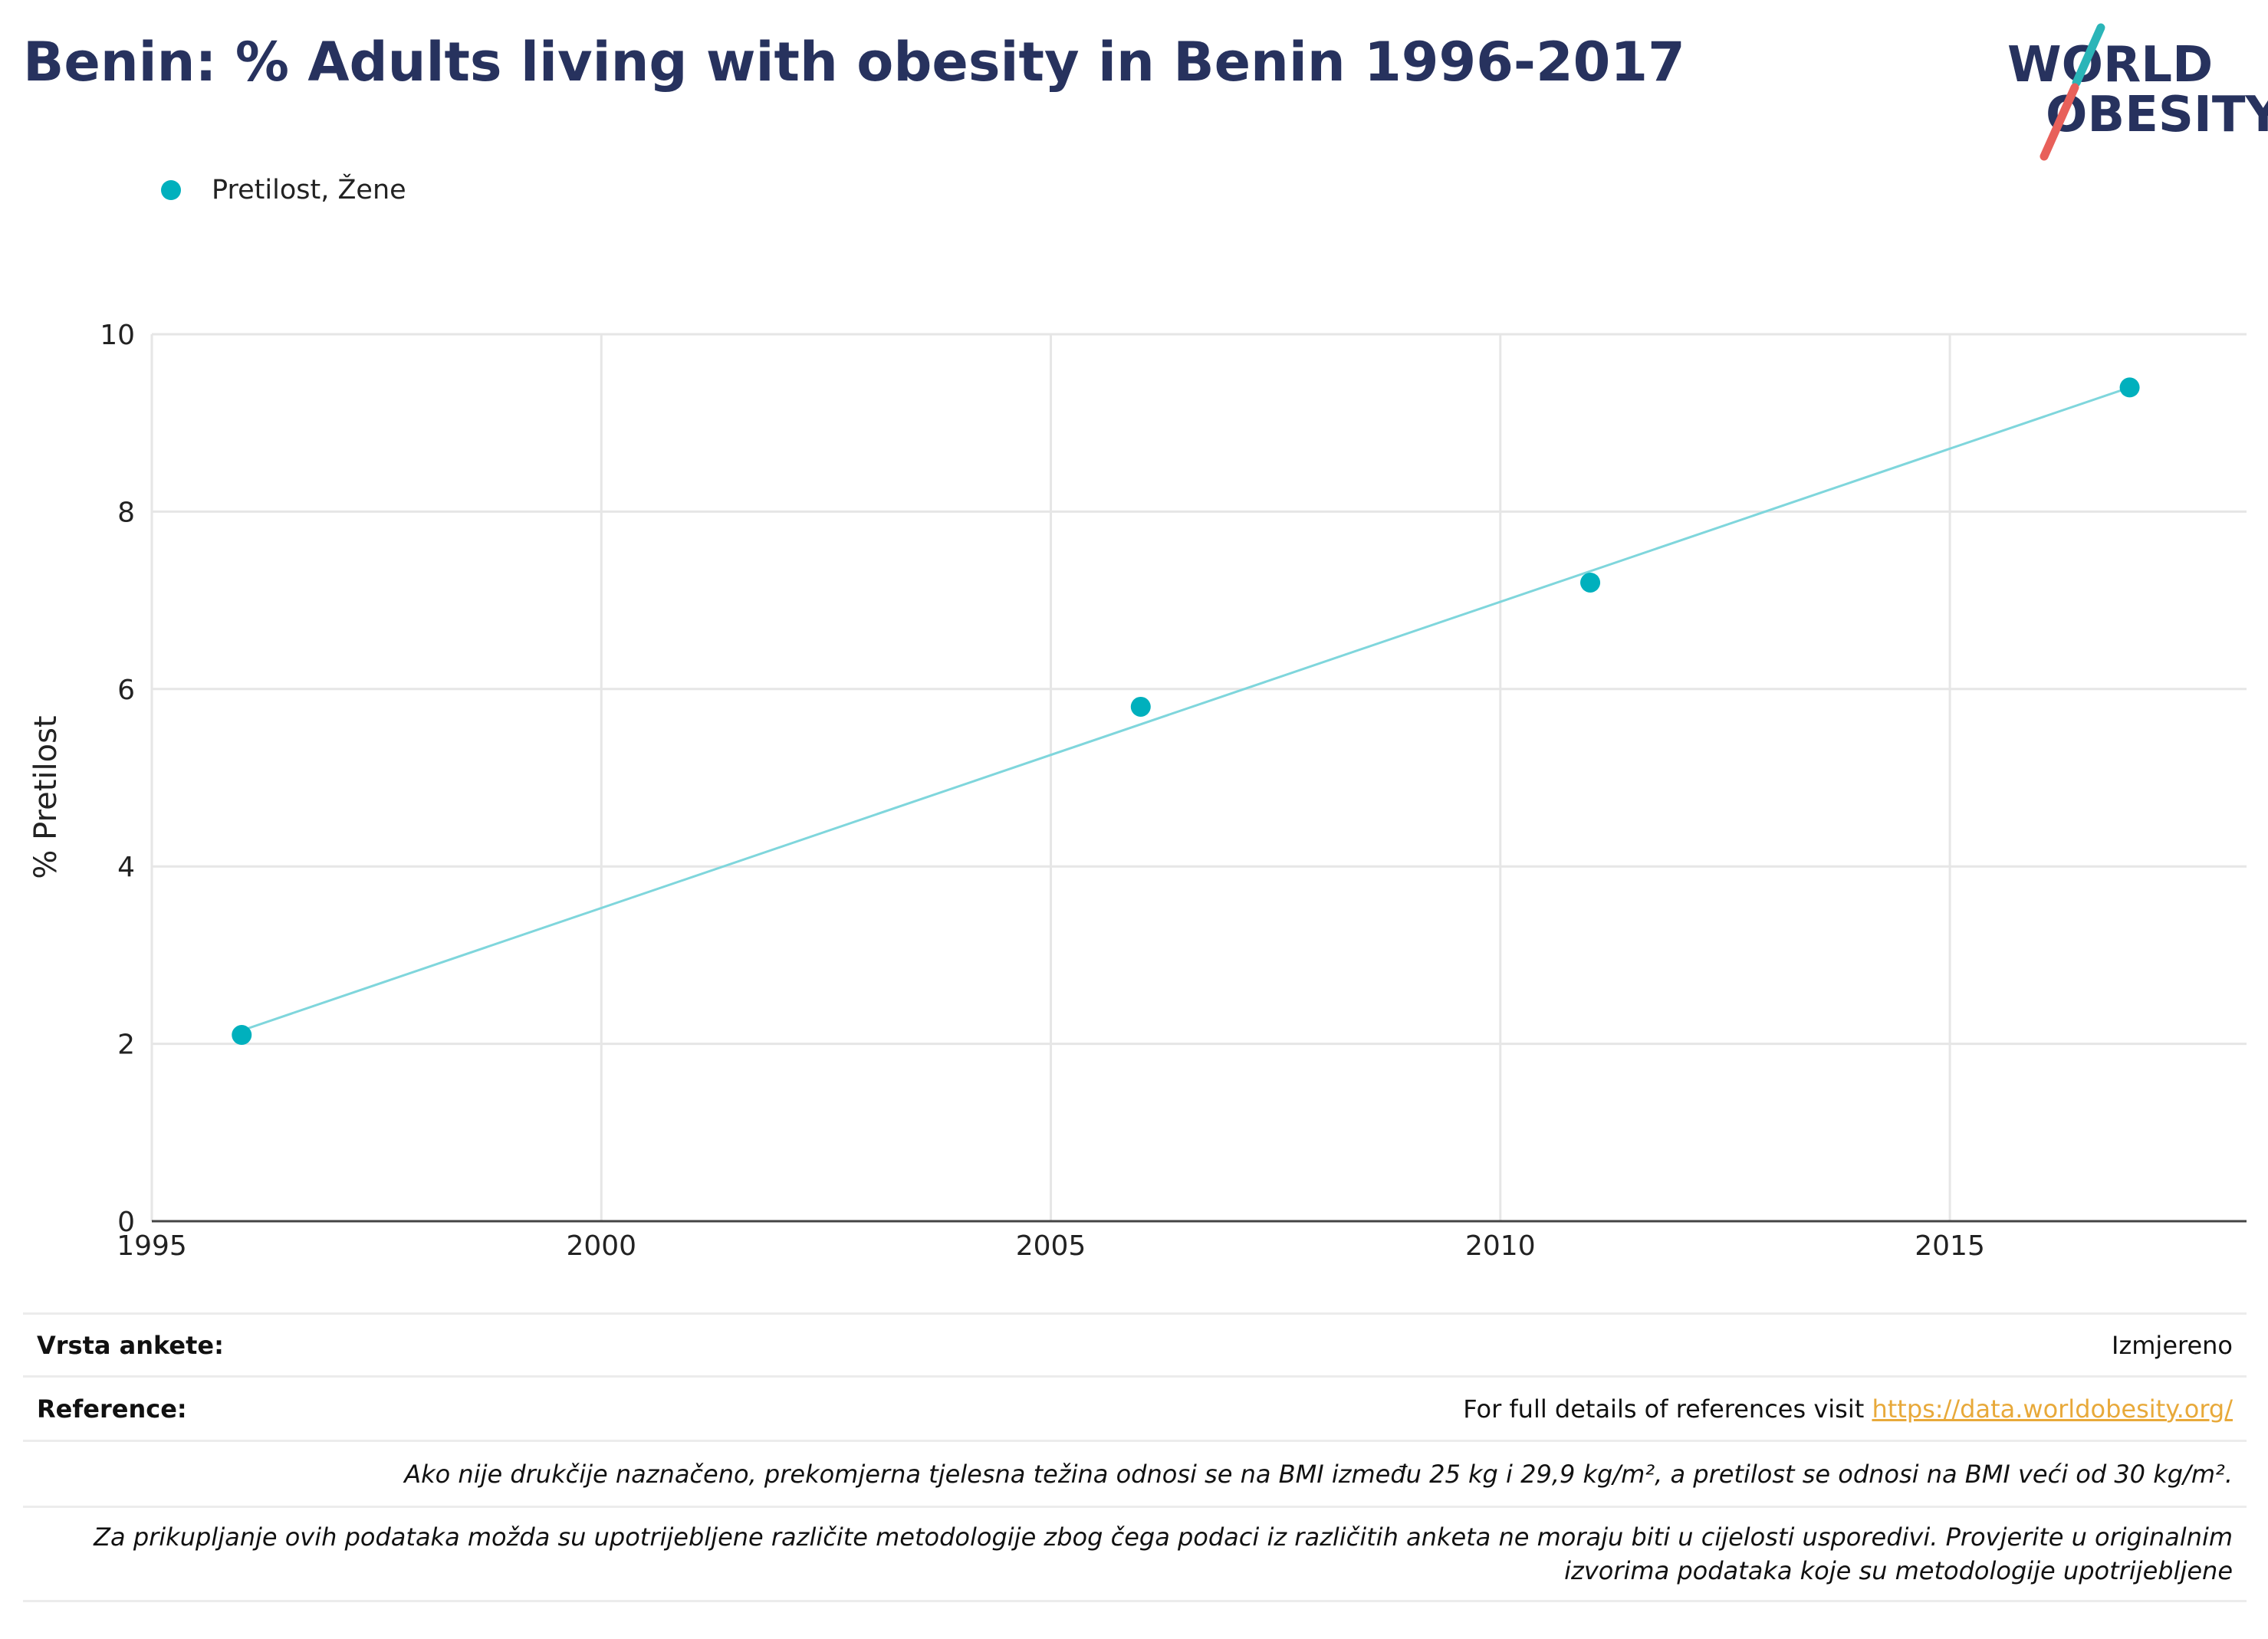  Describe the element at coordinates (2172, 1345) in the screenshot. I see `survey-type-value: Izmjereno` at that location.